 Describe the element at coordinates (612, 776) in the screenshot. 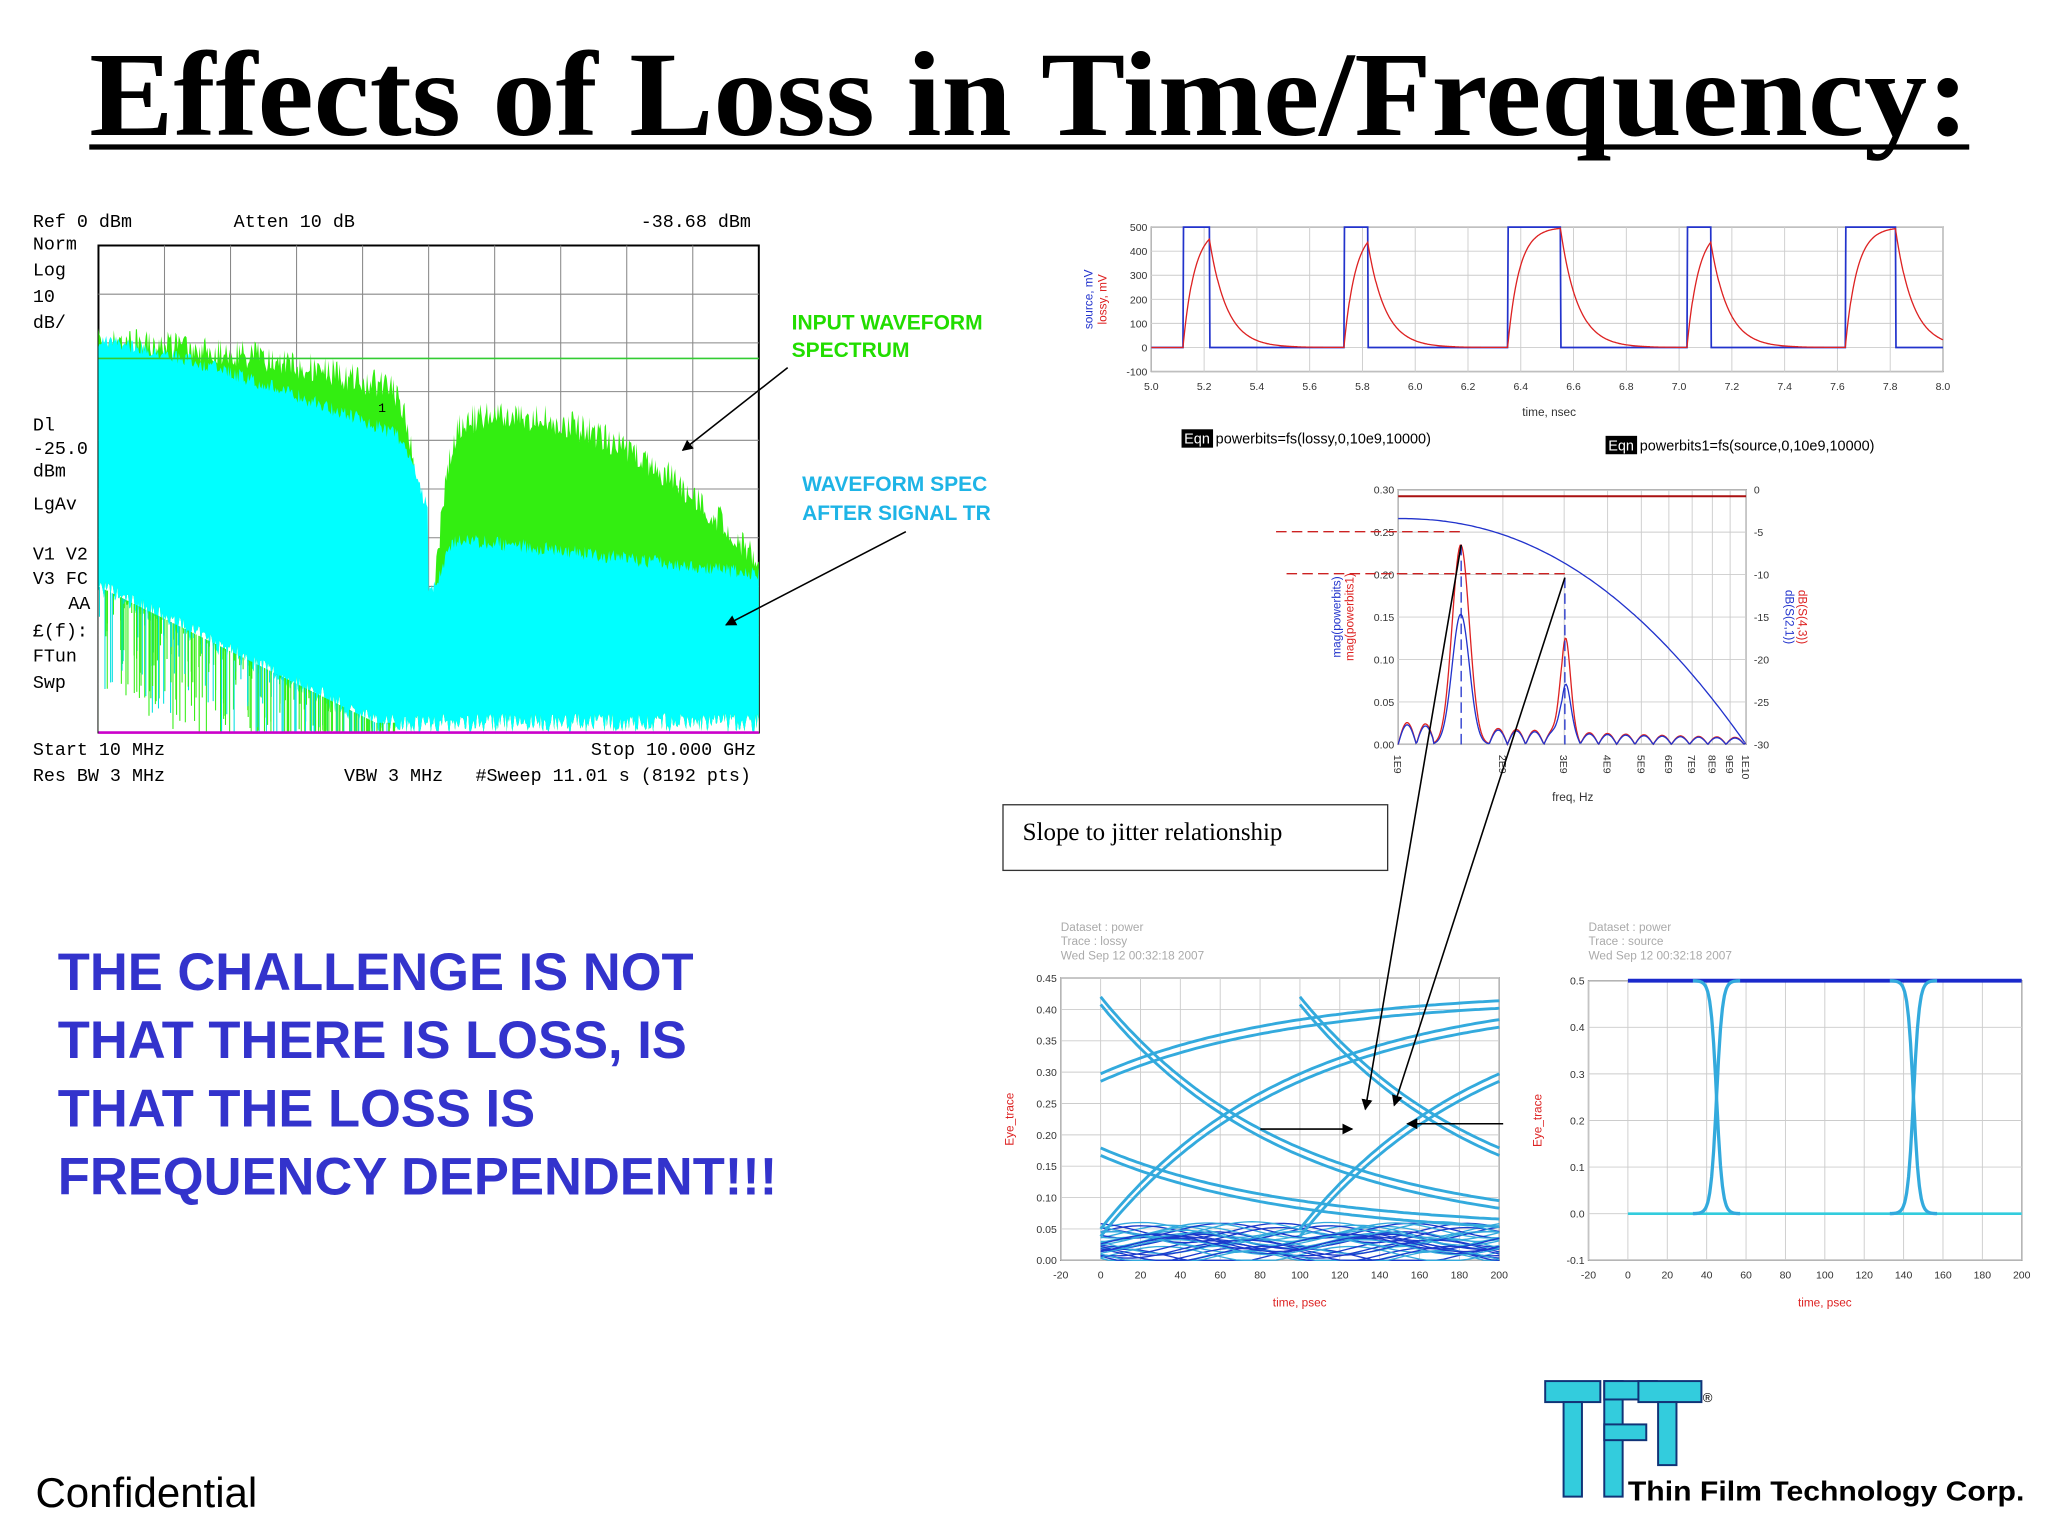

I see `analyzer-label: #Sweep 11.01 s (8192 pts)` at that location.